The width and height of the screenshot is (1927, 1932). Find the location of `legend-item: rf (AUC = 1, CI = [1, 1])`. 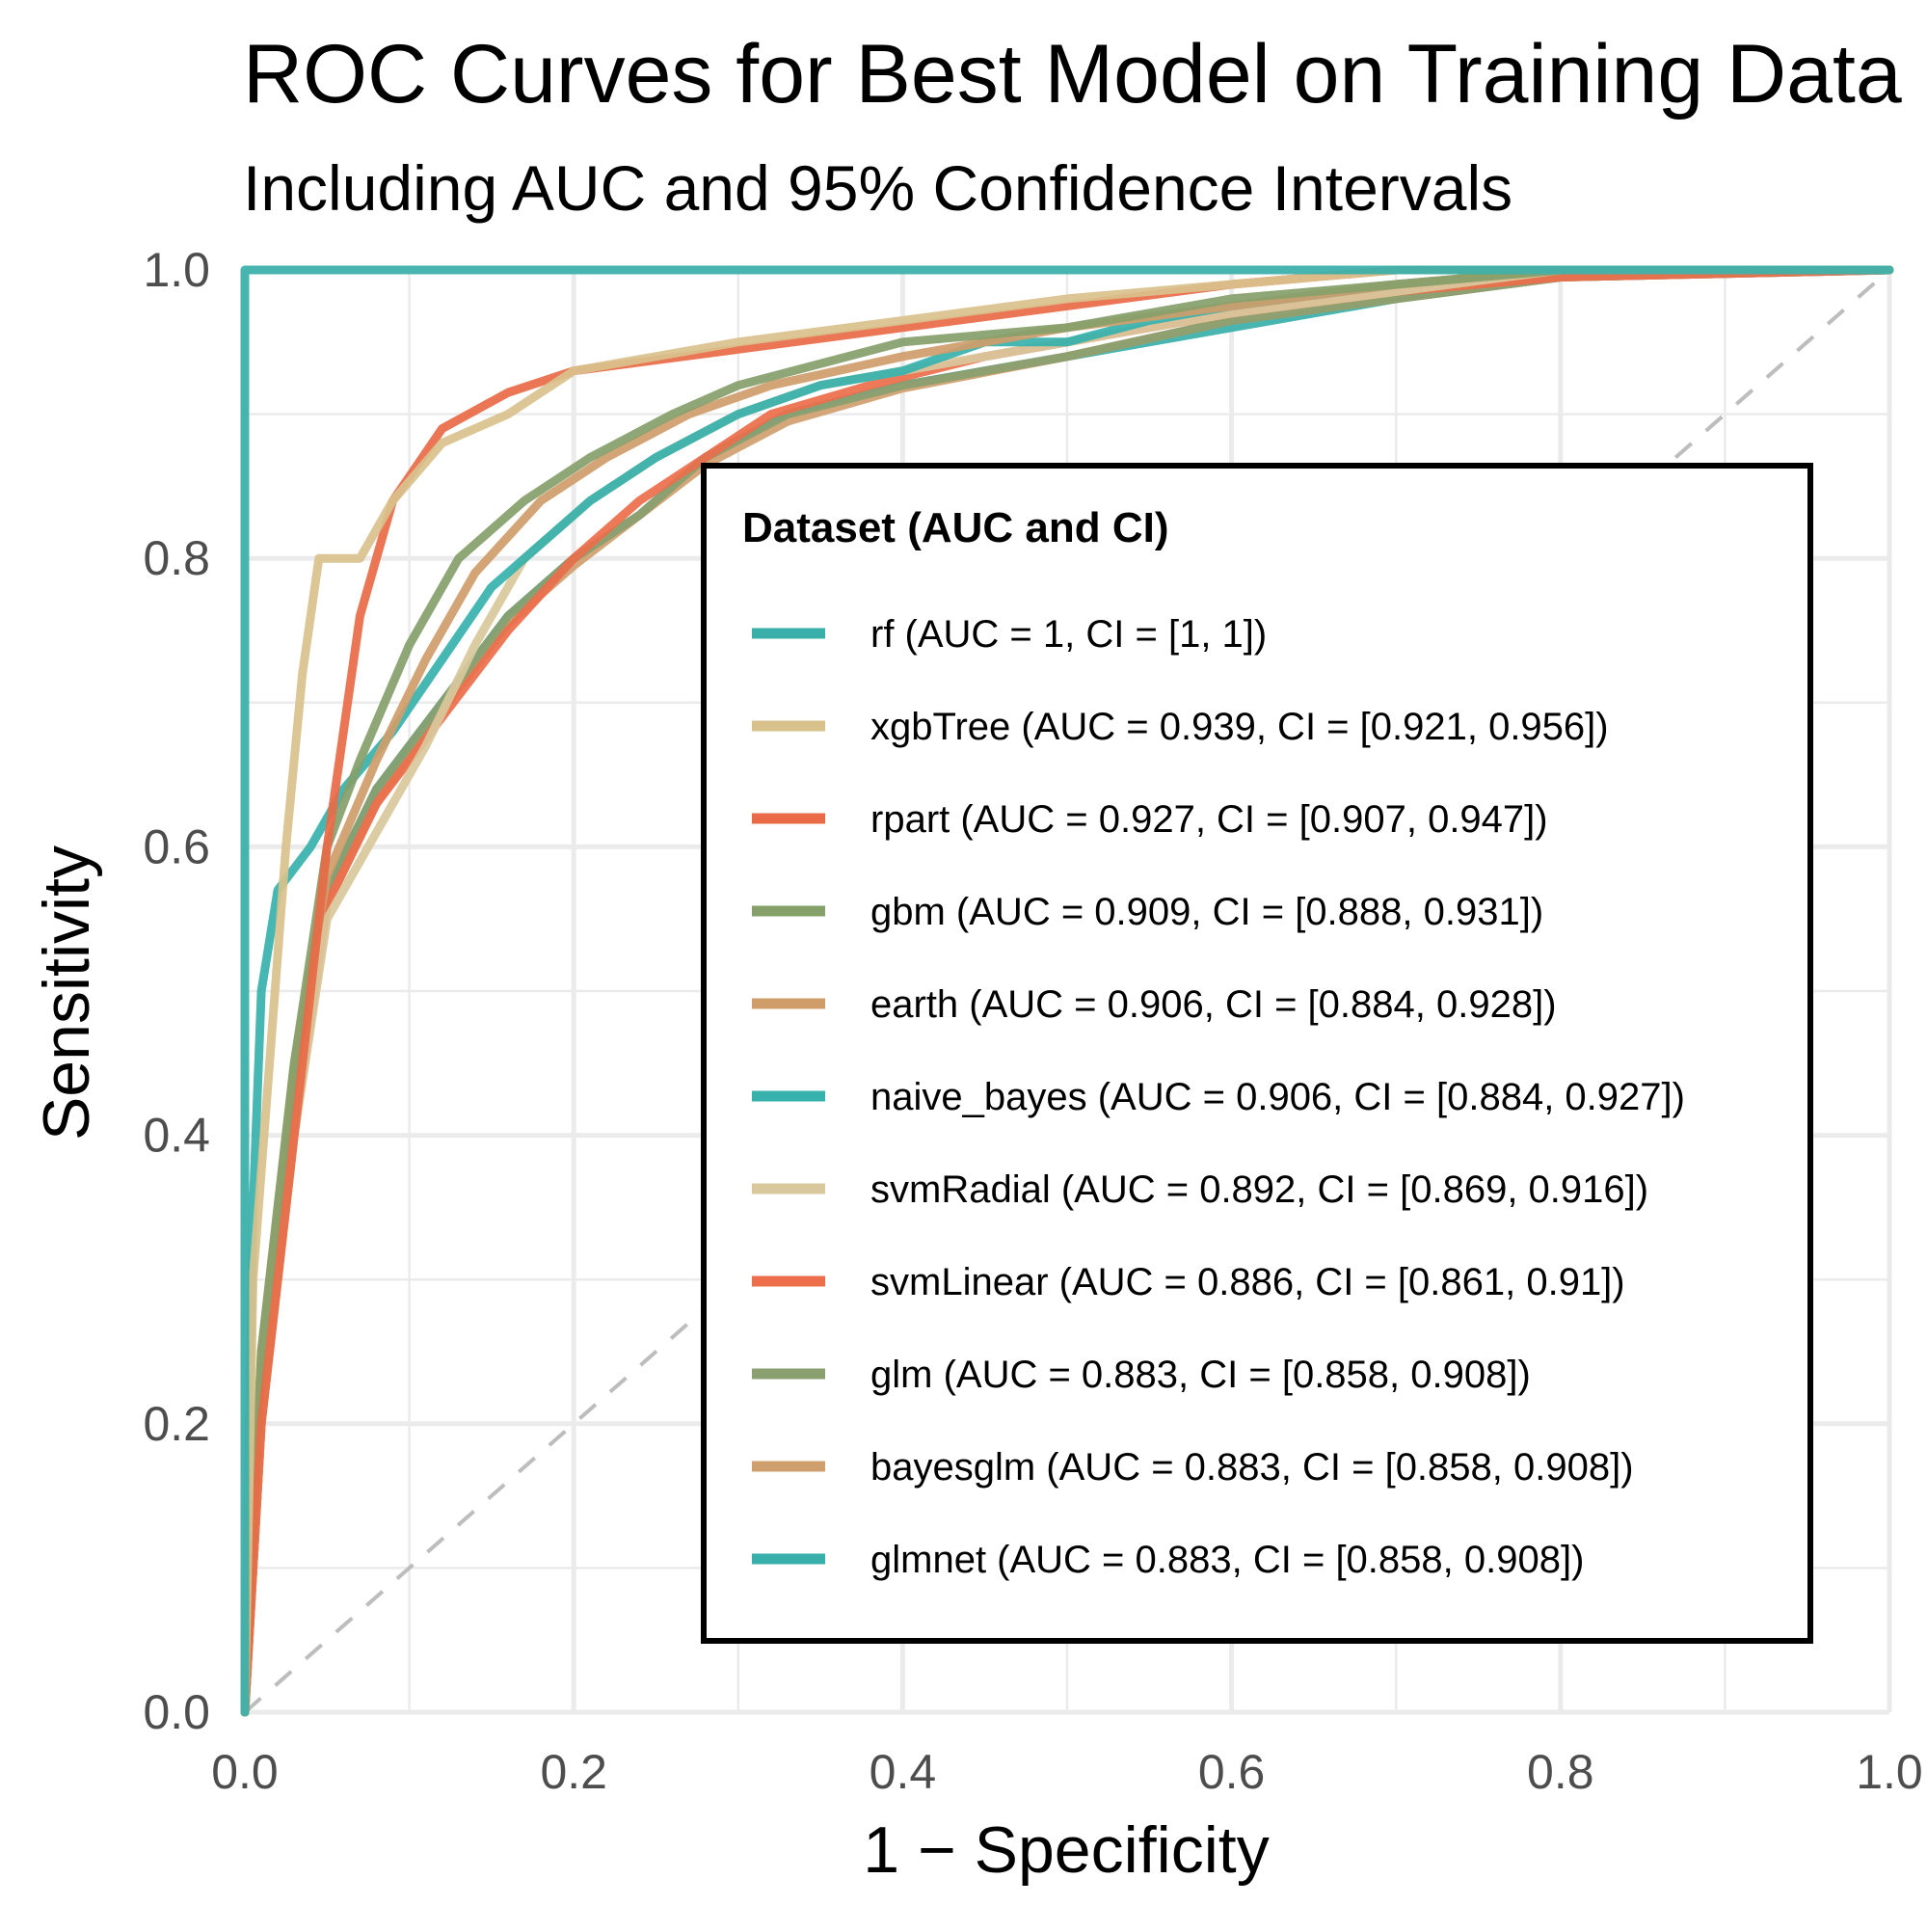

legend-item: rf (AUC = 1, CI = [1, 1]) is located at coordinates (1009, 635).